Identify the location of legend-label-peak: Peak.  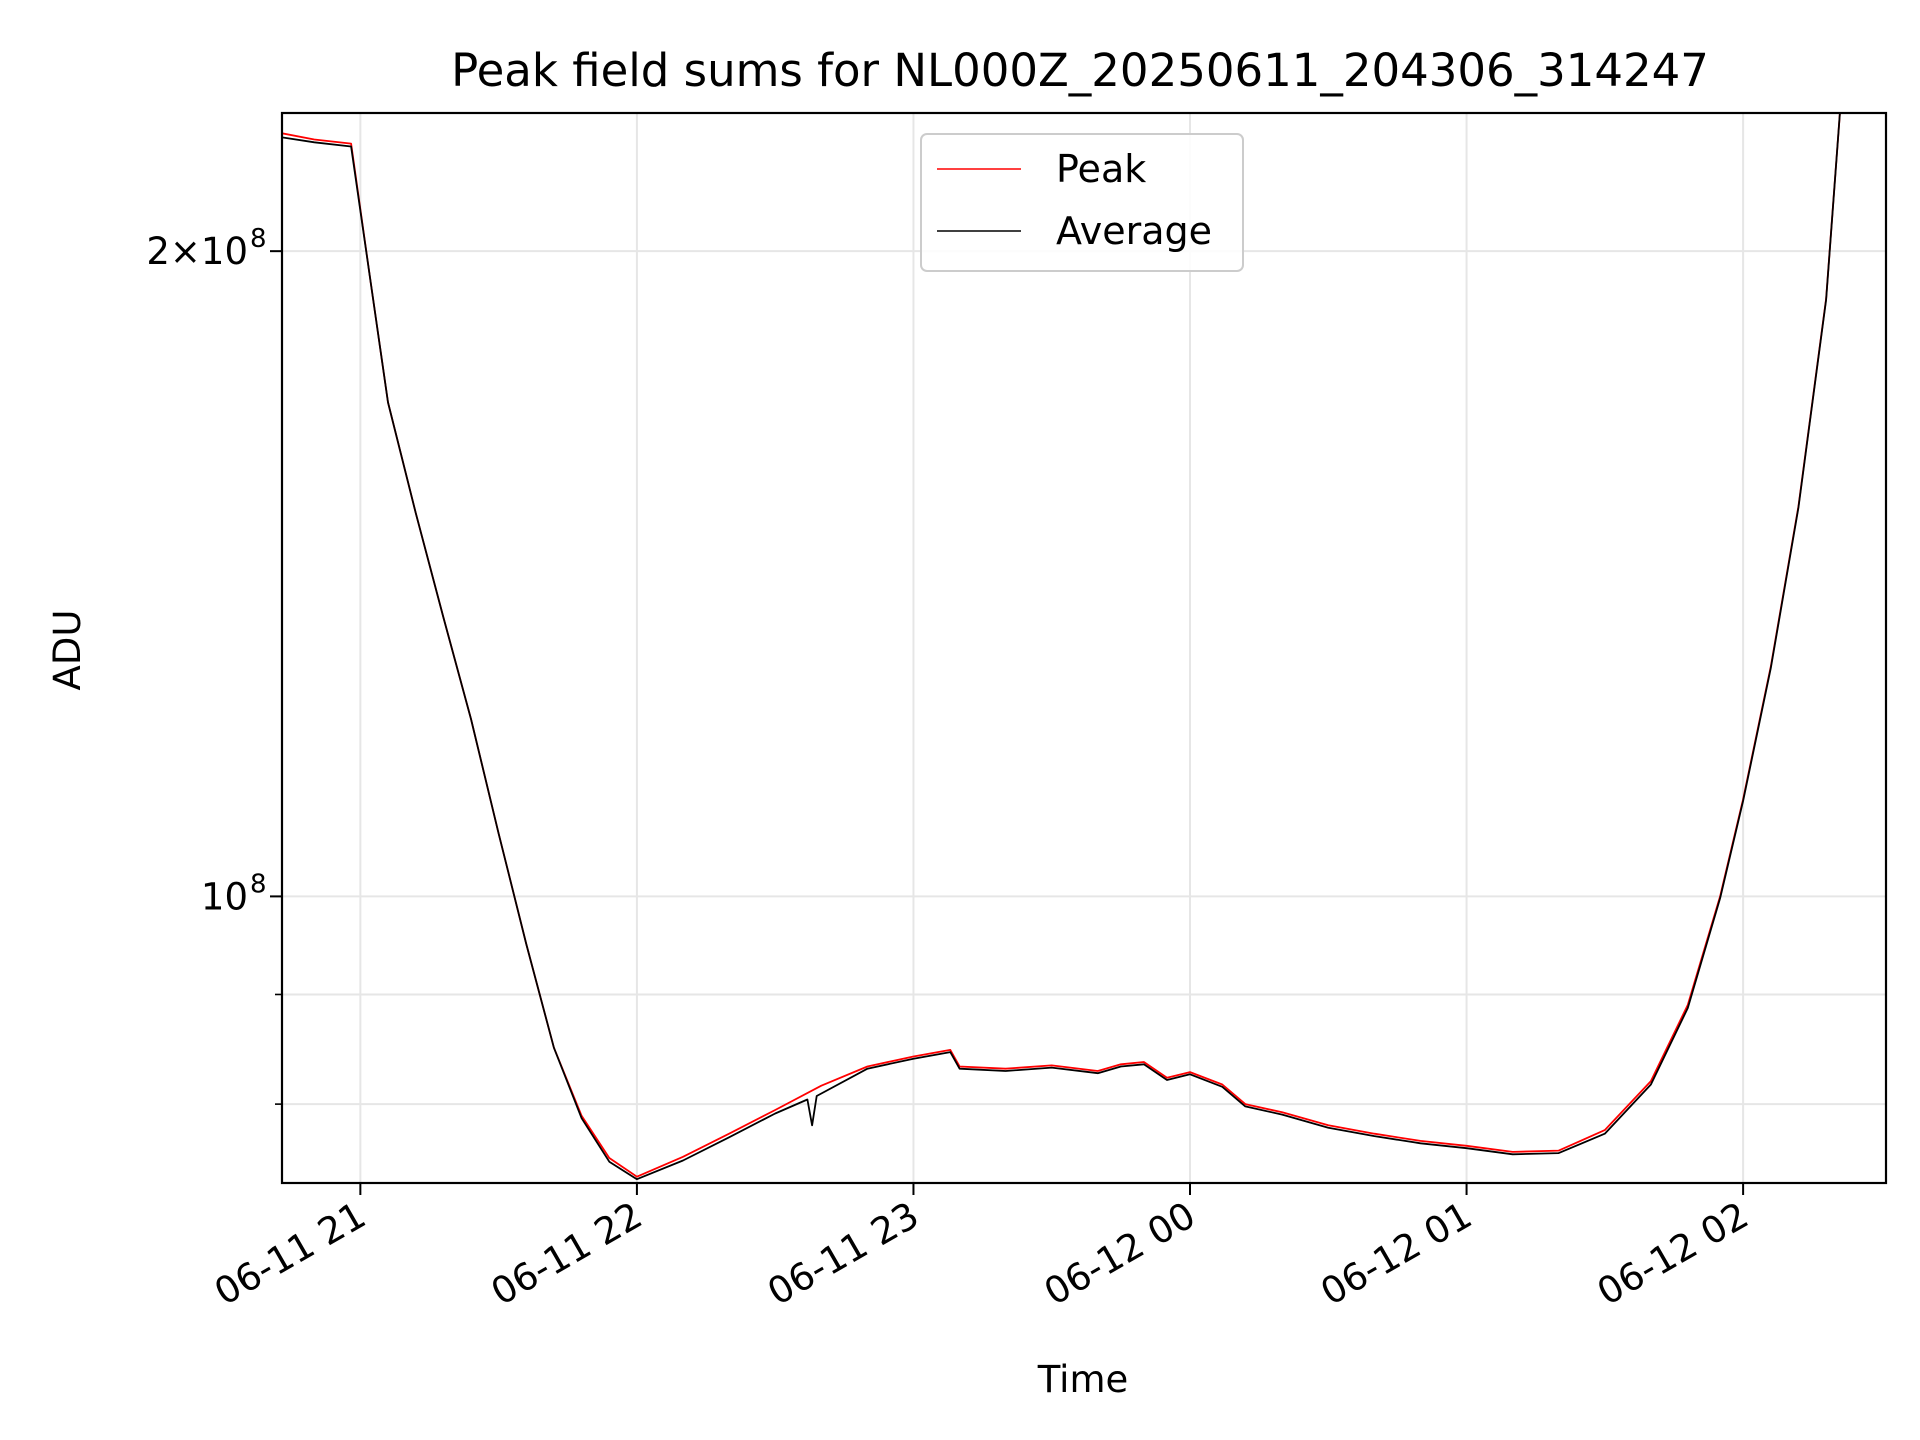
(1101, 169).